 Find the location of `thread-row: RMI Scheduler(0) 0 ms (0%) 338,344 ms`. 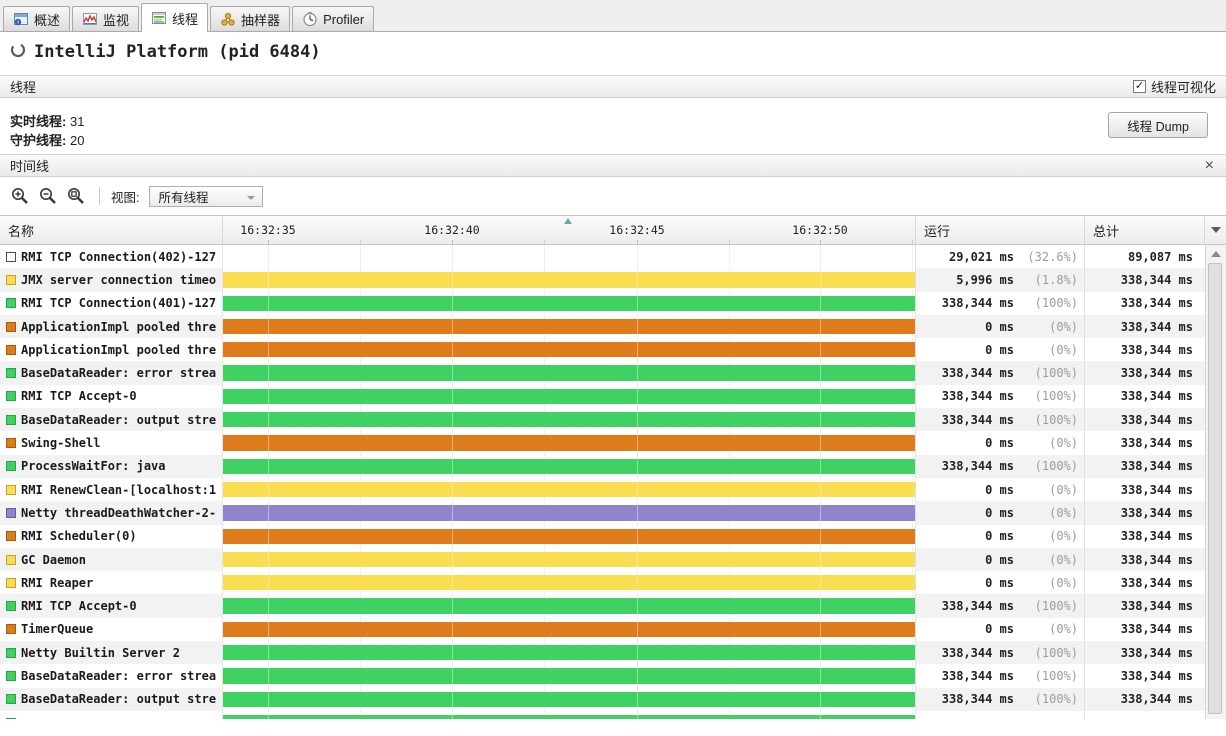

thread-row: RMI Scheduler(0) 0 ms (0%) 338,344 ms is located at coordinates (613, 536).